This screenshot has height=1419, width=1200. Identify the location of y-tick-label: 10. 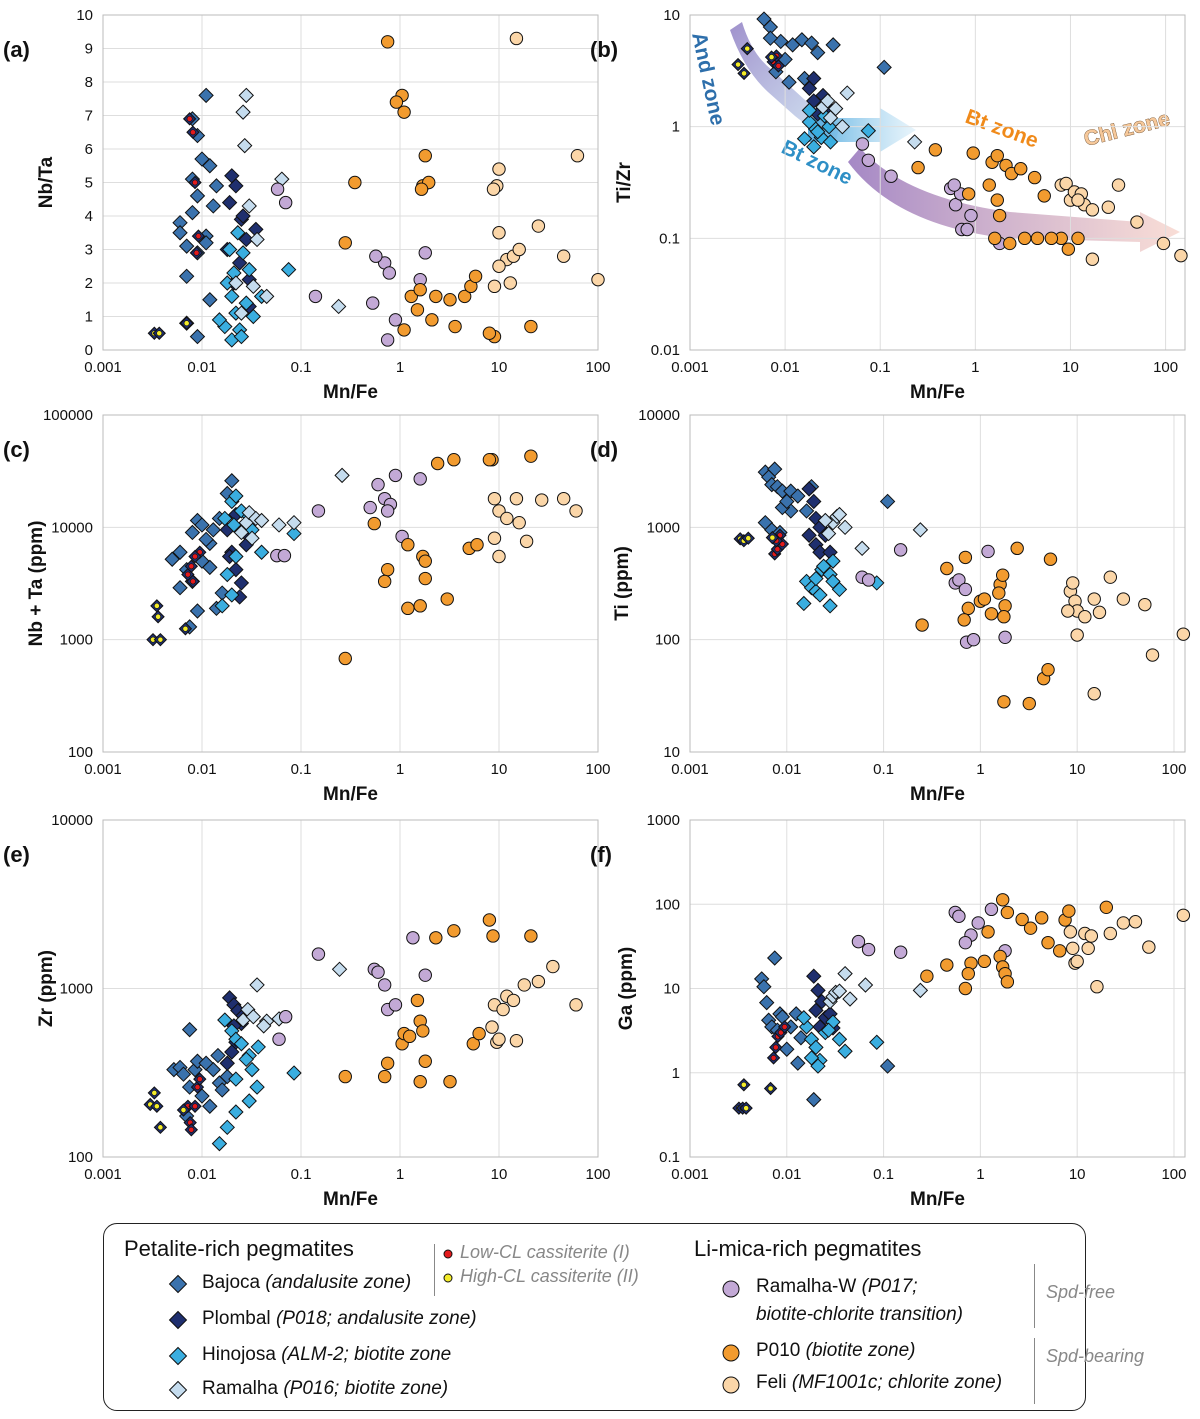
(671, 989).